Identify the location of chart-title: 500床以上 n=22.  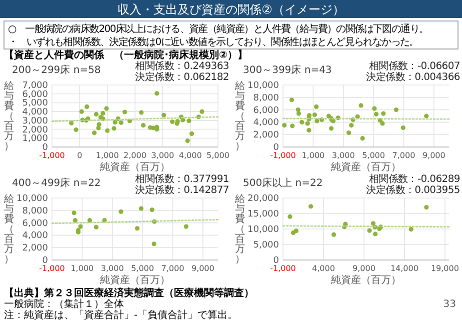
(283, 183).